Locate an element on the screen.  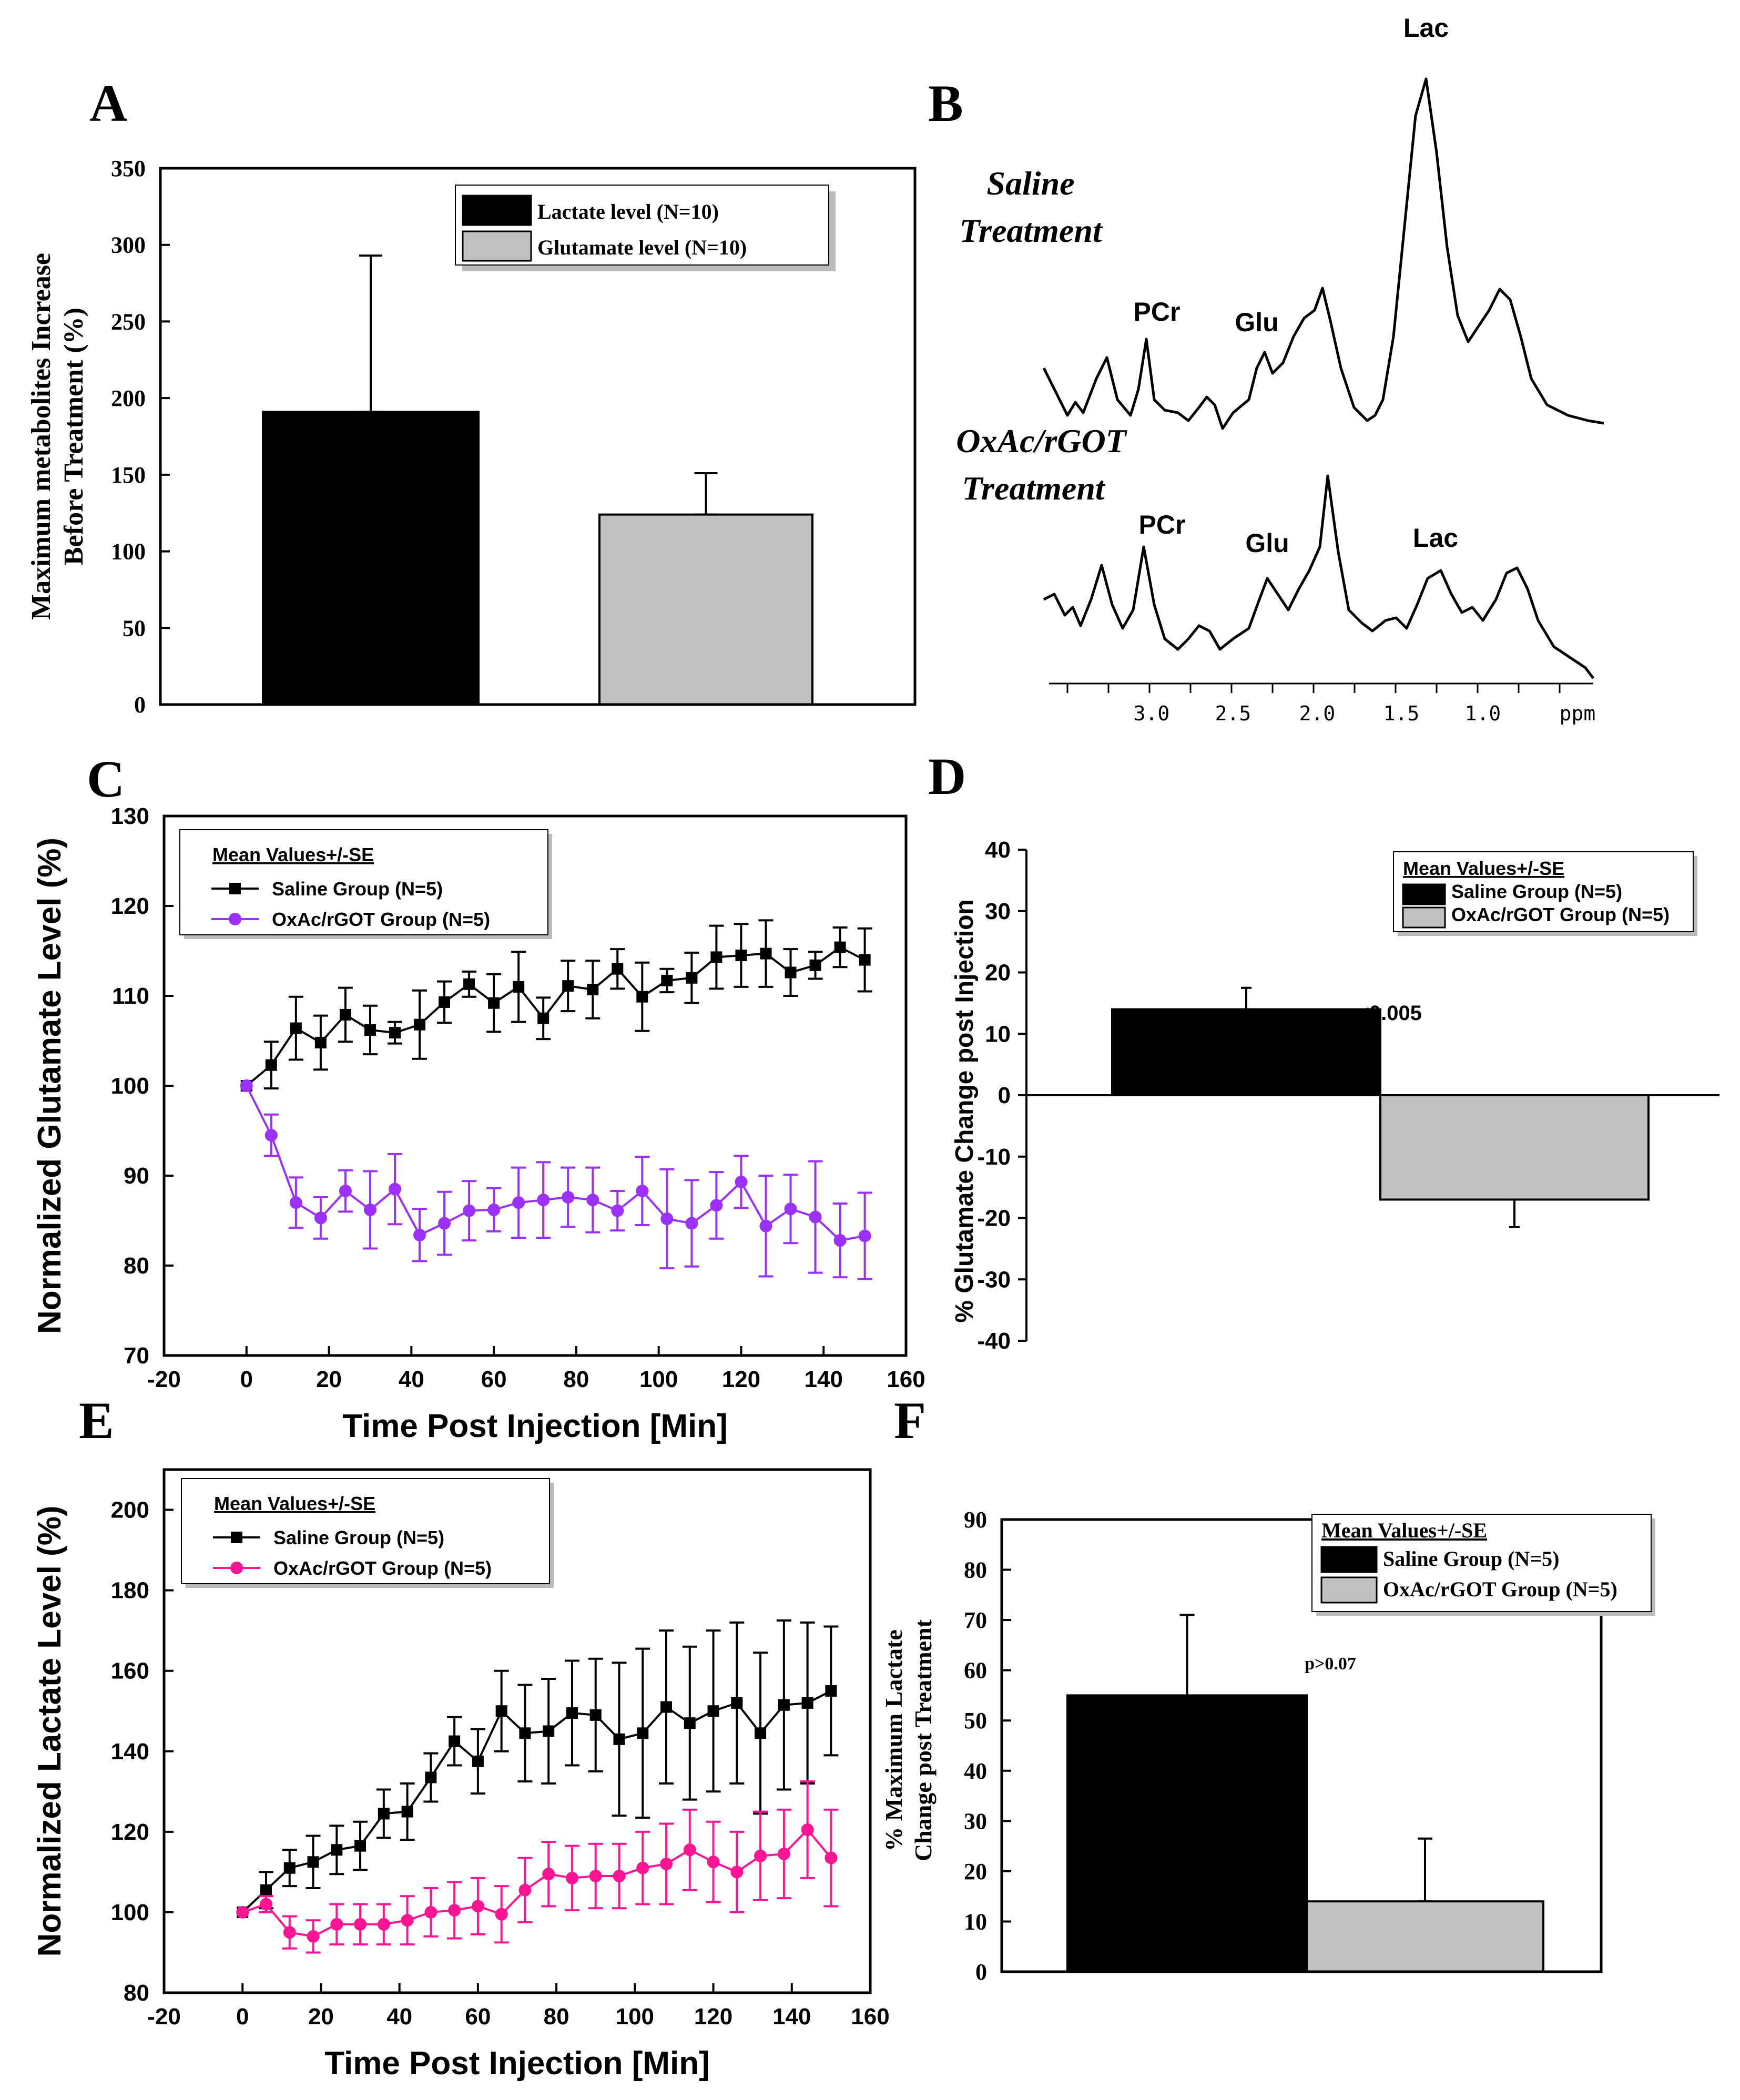
e-xtick-label: 160 is located at coordinates (870, 2017).